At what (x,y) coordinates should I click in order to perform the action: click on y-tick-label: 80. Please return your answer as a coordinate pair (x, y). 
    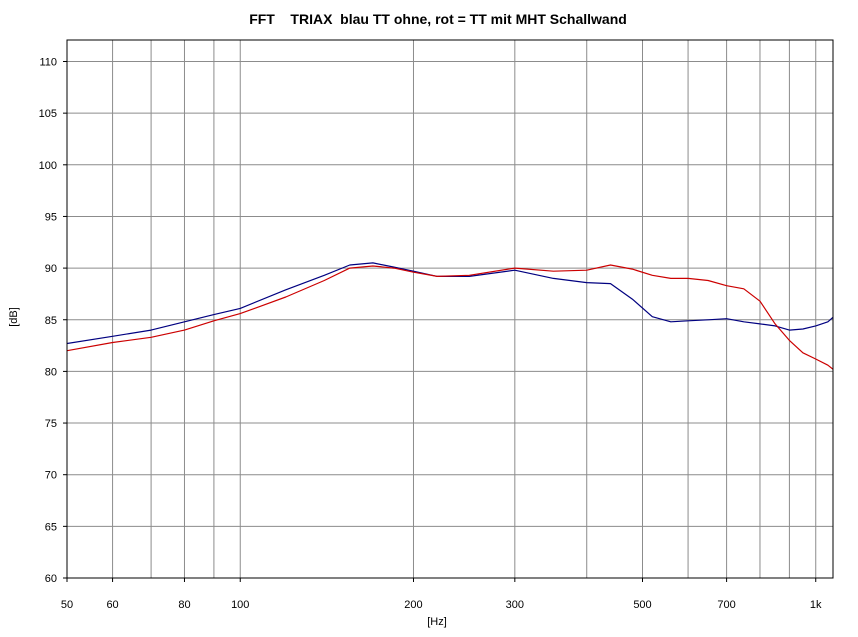
    Looking at the image, I should click on (51, 372).